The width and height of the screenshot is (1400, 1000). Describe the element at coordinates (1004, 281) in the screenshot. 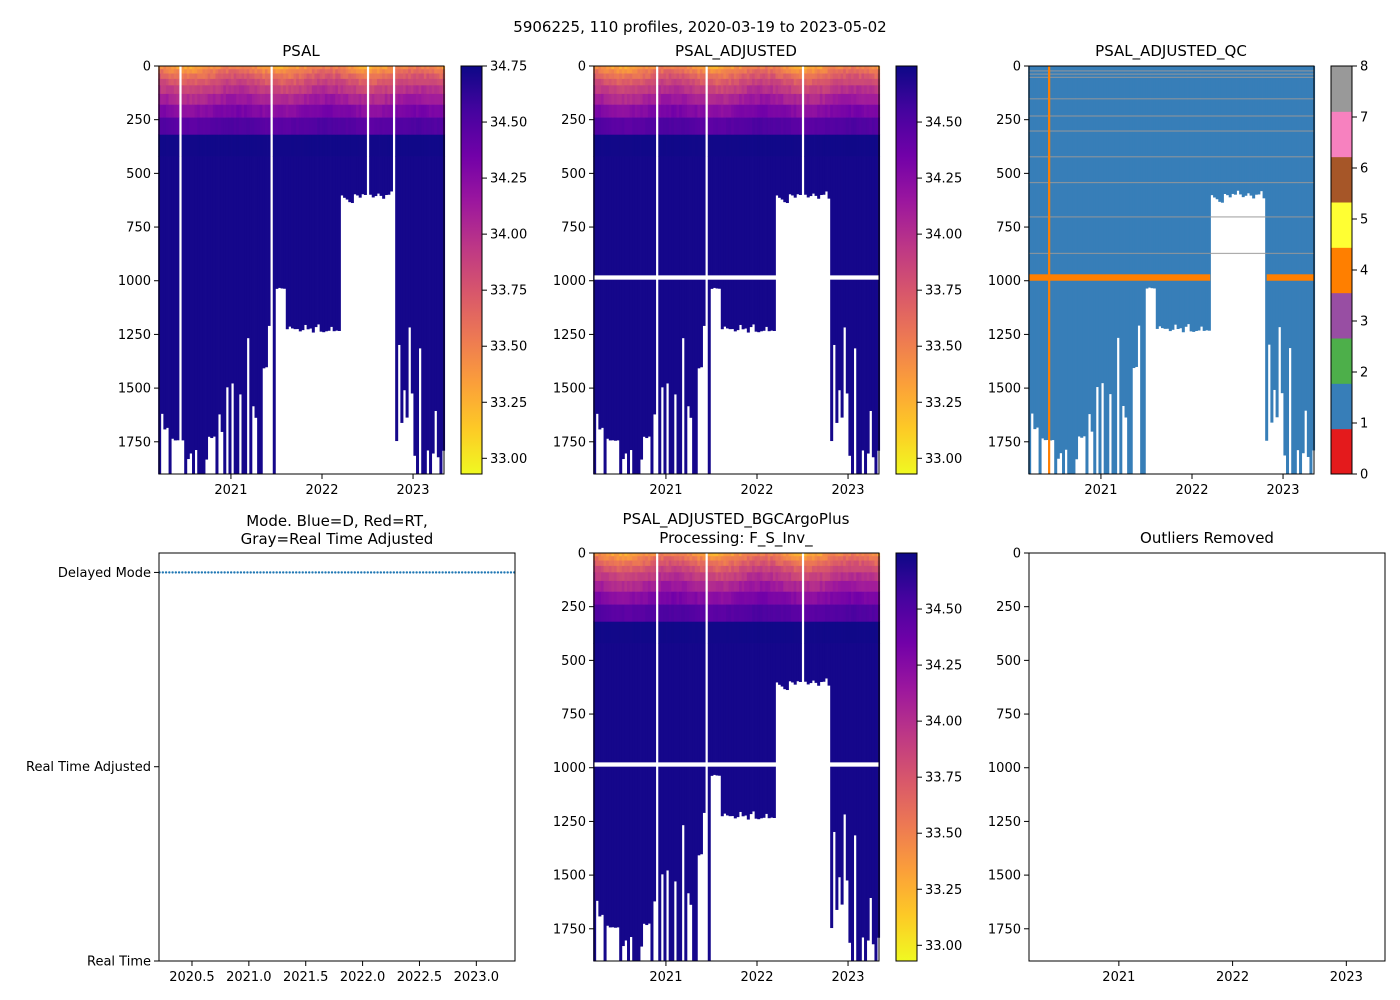

I see `y-tick-label: 1000` at that location.